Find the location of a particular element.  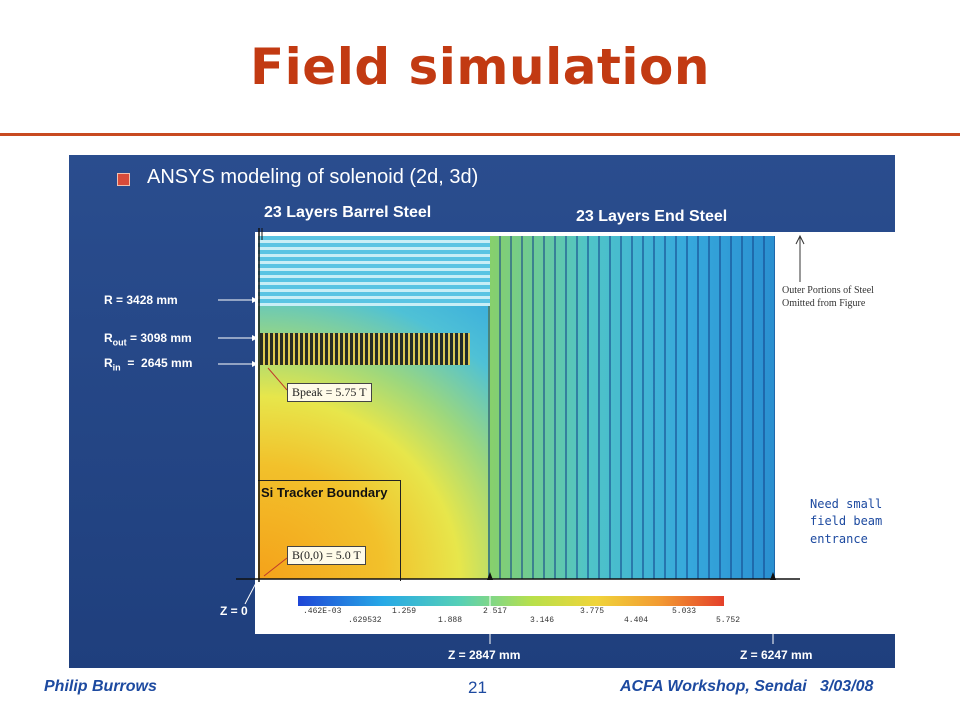

solenoid-coil is located at coordinates (365, 349).